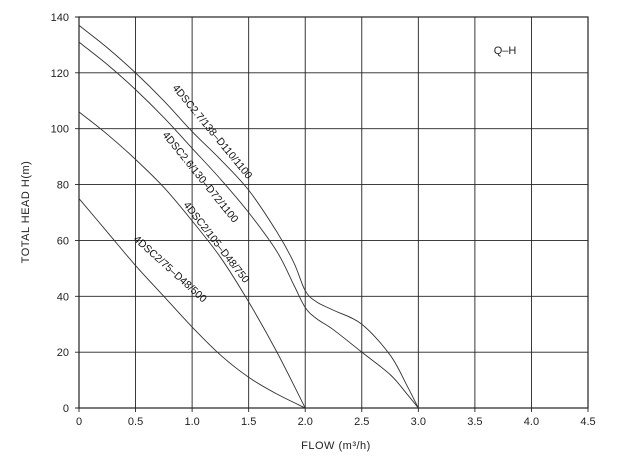 Image resolution: width=621 pixels, height=458 pixels. Describe the element at coordinates (336, 422) in the screenshot. I see `x-tick-labels: 0 0.5 1.0 1.5 2.0 2.5 3.0 3.5 4.0 4.5` at that location.